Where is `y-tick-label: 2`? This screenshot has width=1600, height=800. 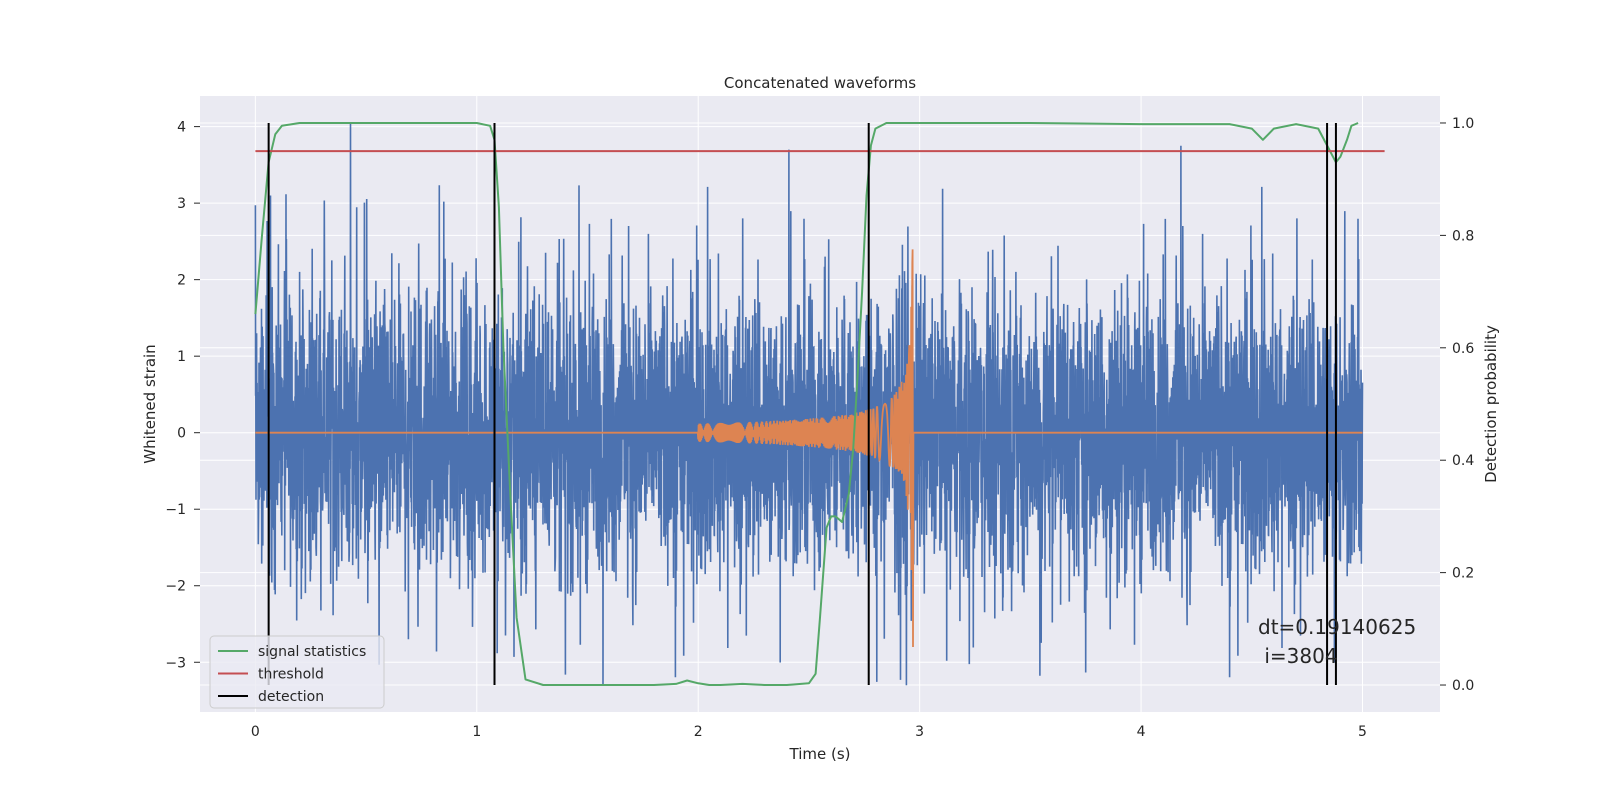
y-tick-label: 2 is located at coordinates (181, 281).